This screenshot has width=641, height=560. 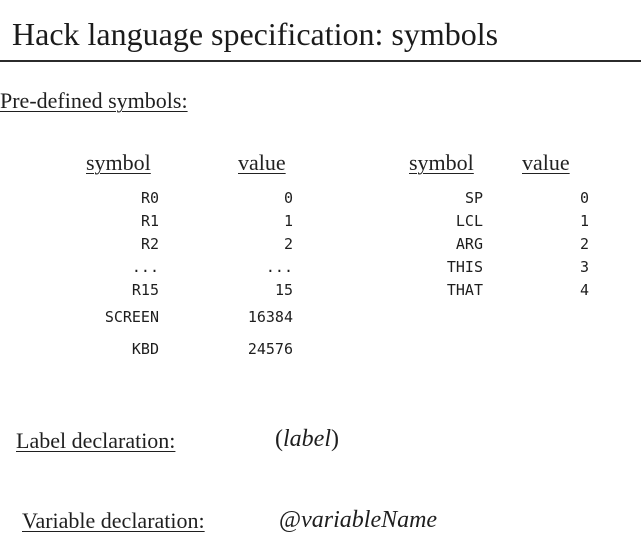 What do you see at coordinates (279, 439) in the screenshot?
I see `open-paren: (` at bounding box center [279, 439].